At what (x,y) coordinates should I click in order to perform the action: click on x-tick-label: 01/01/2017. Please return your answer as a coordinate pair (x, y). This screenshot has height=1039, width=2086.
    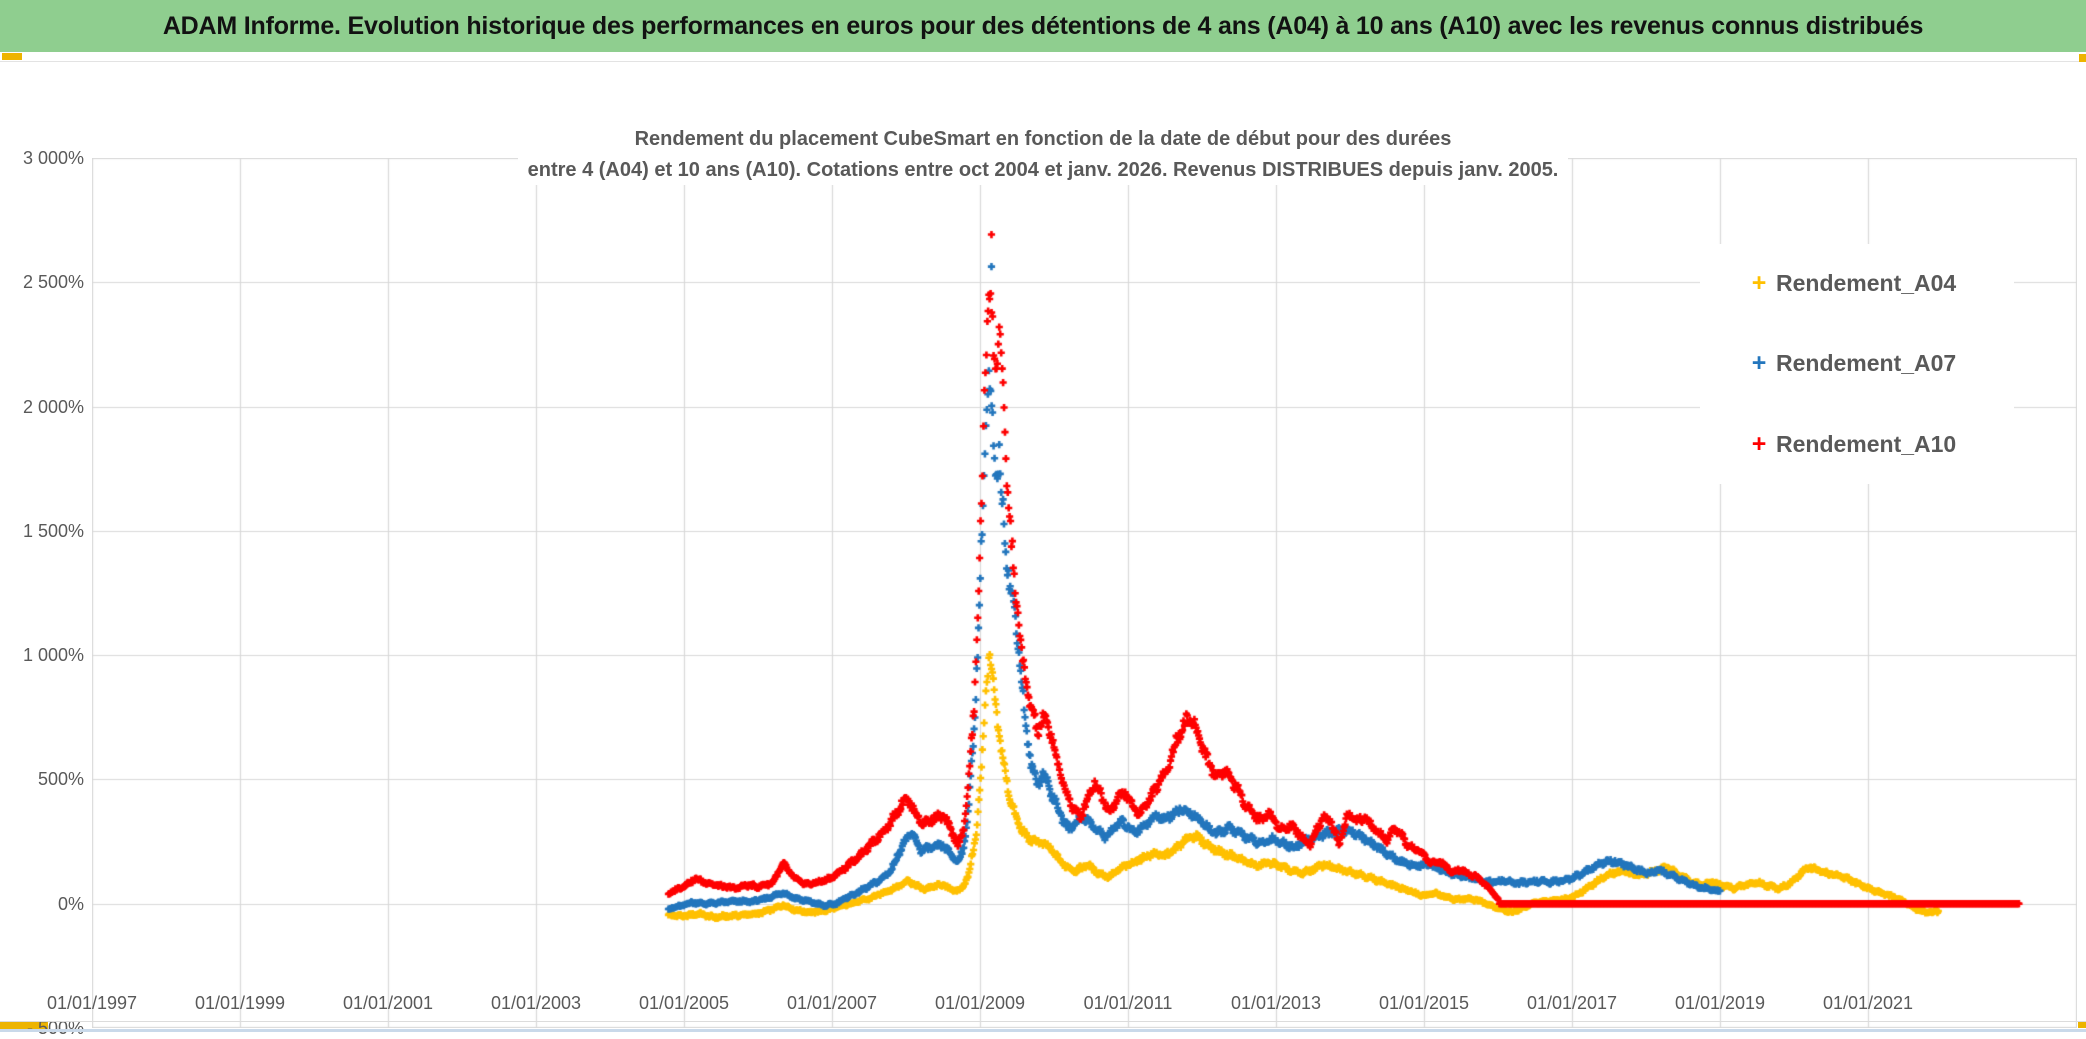
    Looking at the image, I should click on (1572, 1003).